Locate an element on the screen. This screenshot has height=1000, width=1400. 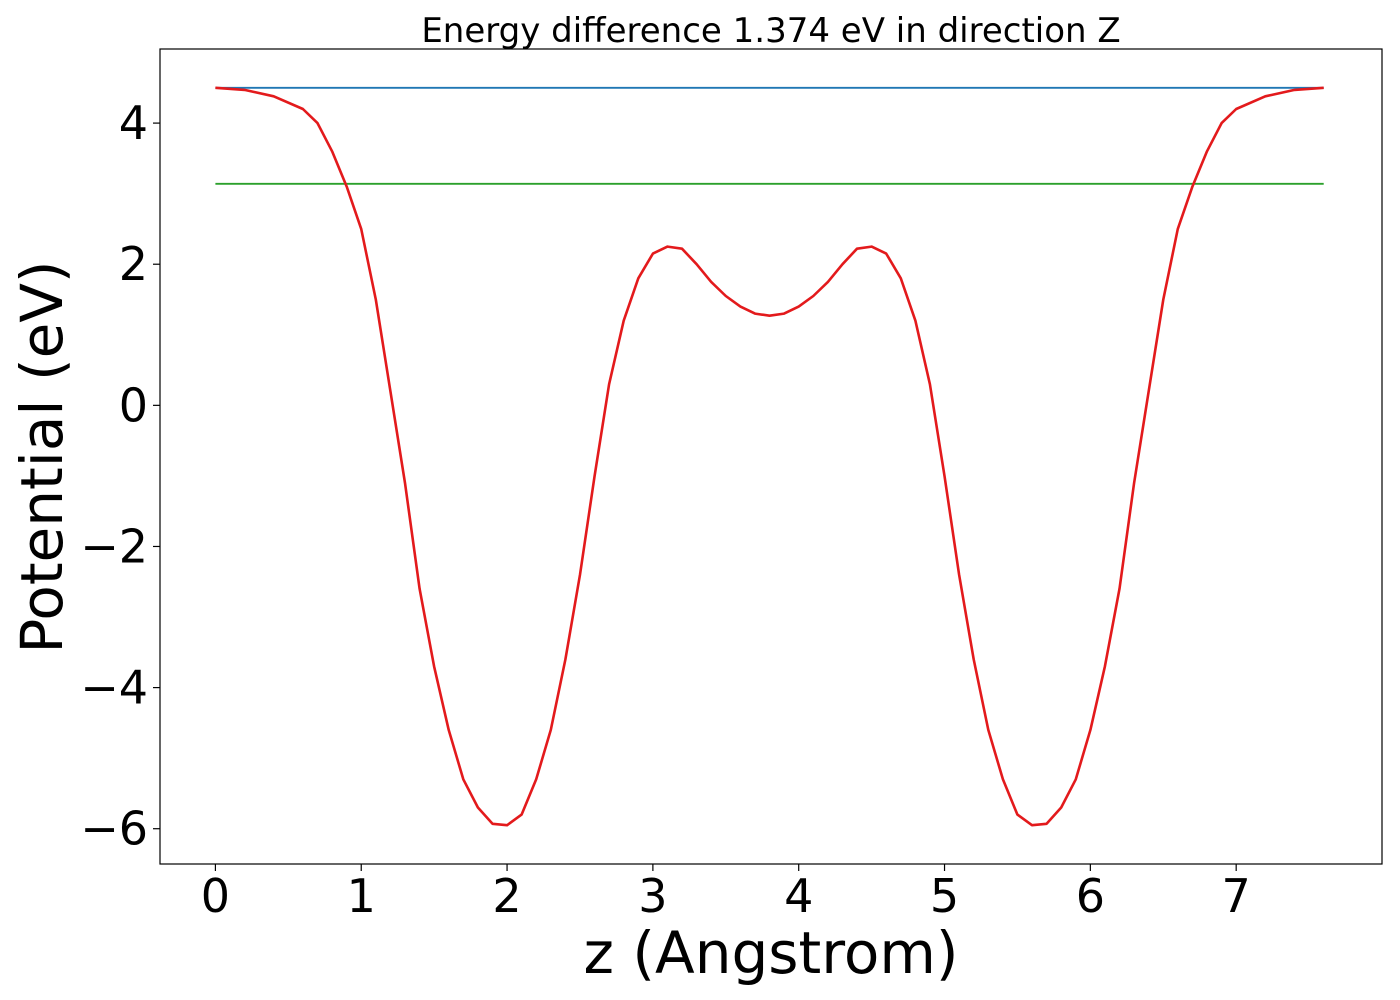
x-tick-label: 1 is located at coordinates (361, 896).